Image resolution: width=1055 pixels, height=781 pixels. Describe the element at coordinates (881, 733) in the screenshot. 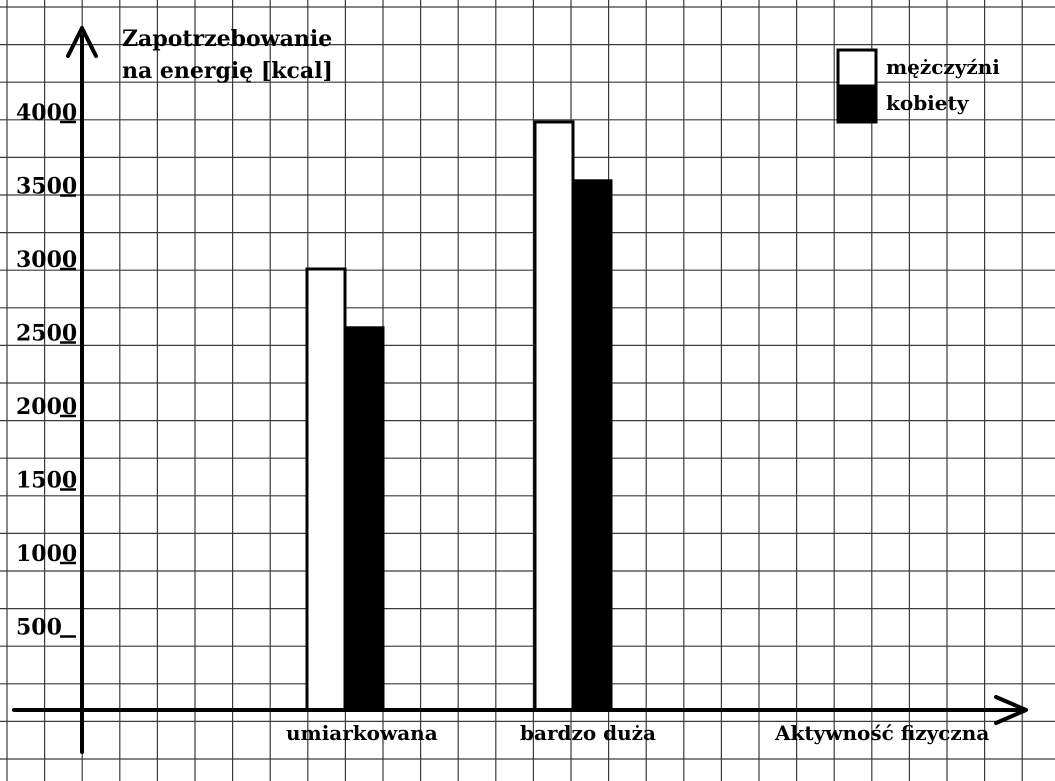

I see `x-axis-title: Aktywność fizyczna` at that location.